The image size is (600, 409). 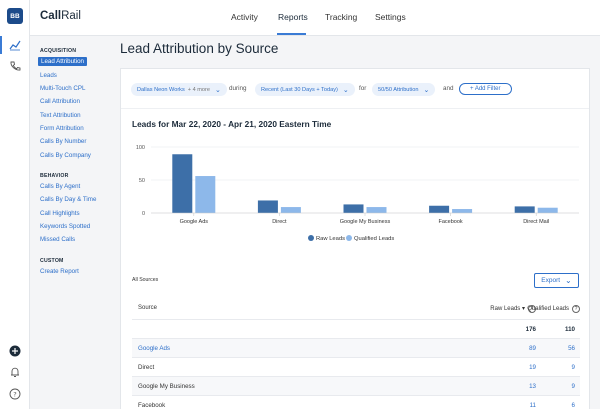 What do you see at coordinates (390, 17) in the screenshot?
I see `nav-settings: Settings` at bounding box center [390, 17].